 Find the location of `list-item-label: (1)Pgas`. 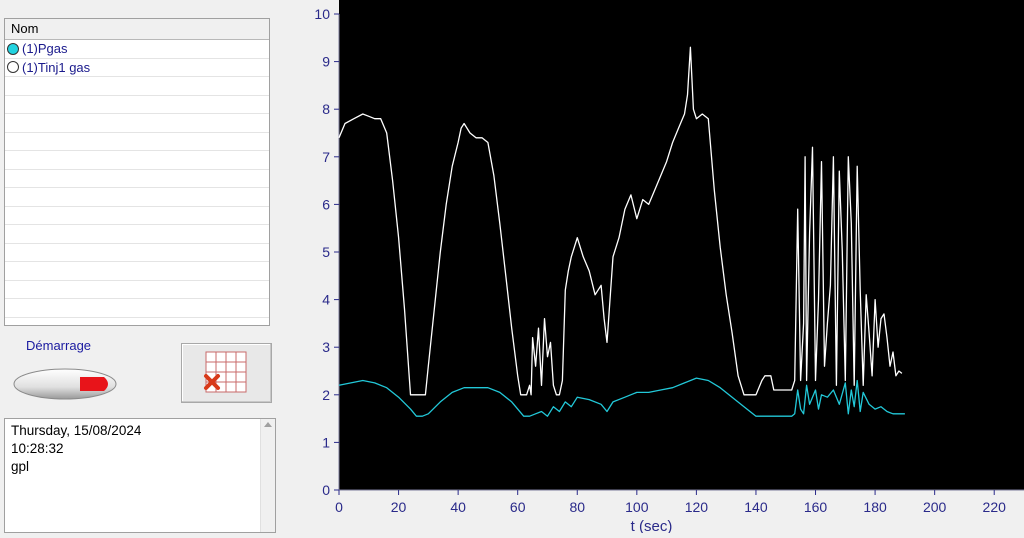

list-item-label: (1)Pgas is located at coordinates (45, 49).